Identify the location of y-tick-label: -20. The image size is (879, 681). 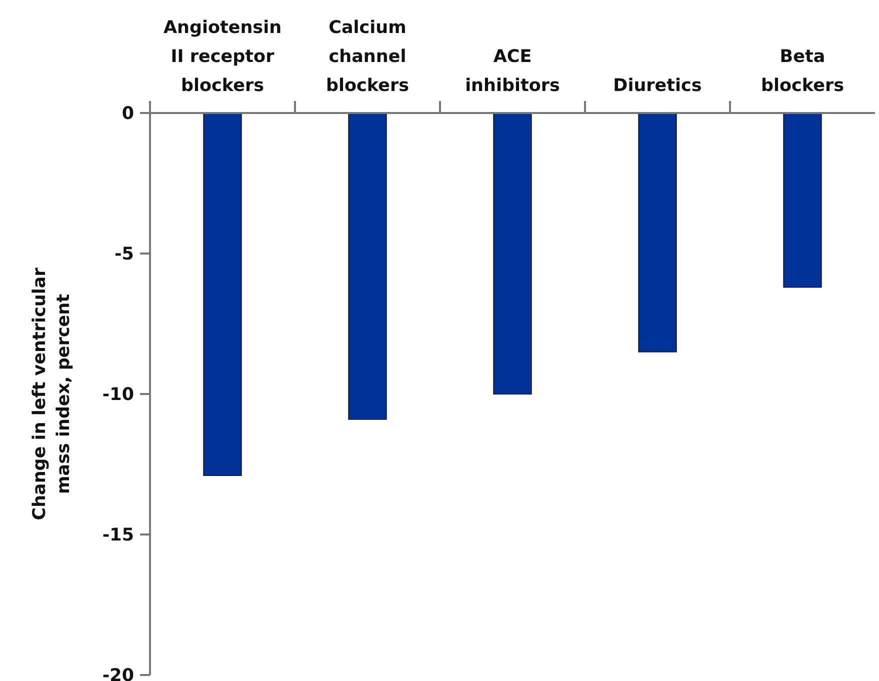
(118, 673).